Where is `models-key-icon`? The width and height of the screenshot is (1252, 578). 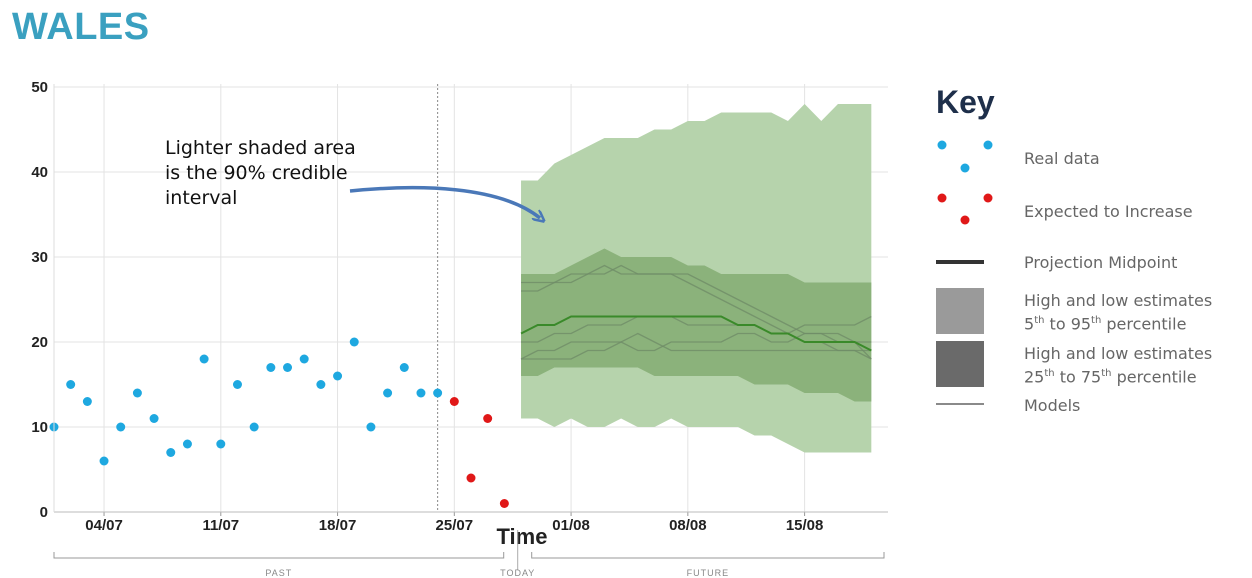
models-key-icon is located at coordinates (960, 404).